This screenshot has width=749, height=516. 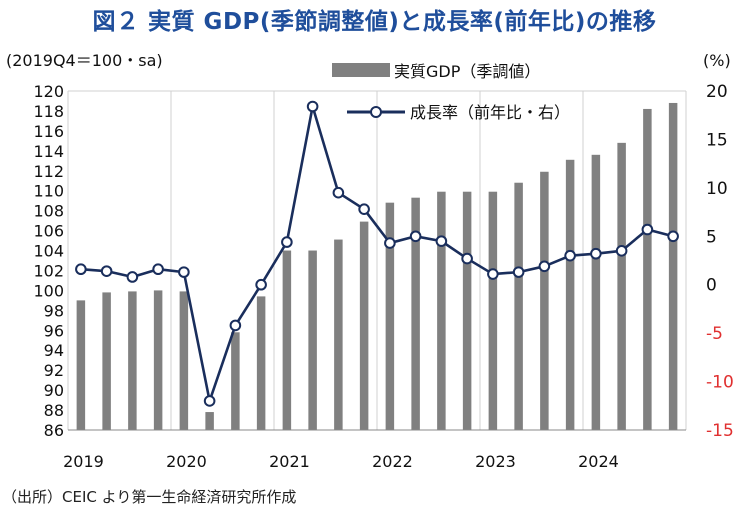 I want to click on left-tick-label: 112, so click(x=48, y=171).